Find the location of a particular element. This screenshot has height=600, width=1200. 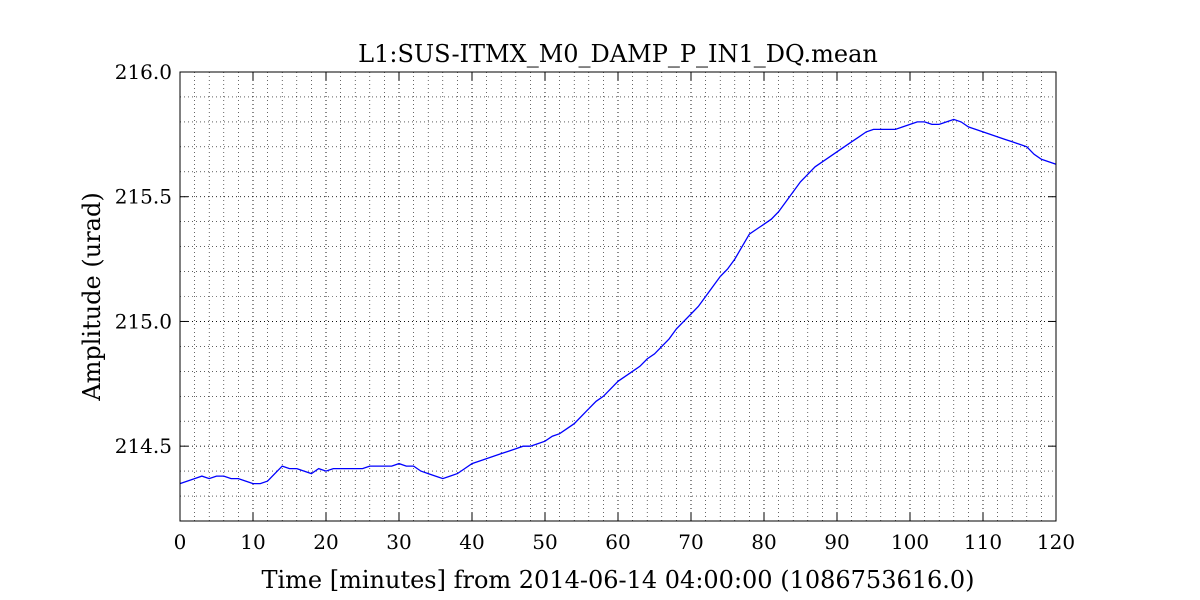

x-tick-label: 30 is located at coordinates (398, 542).